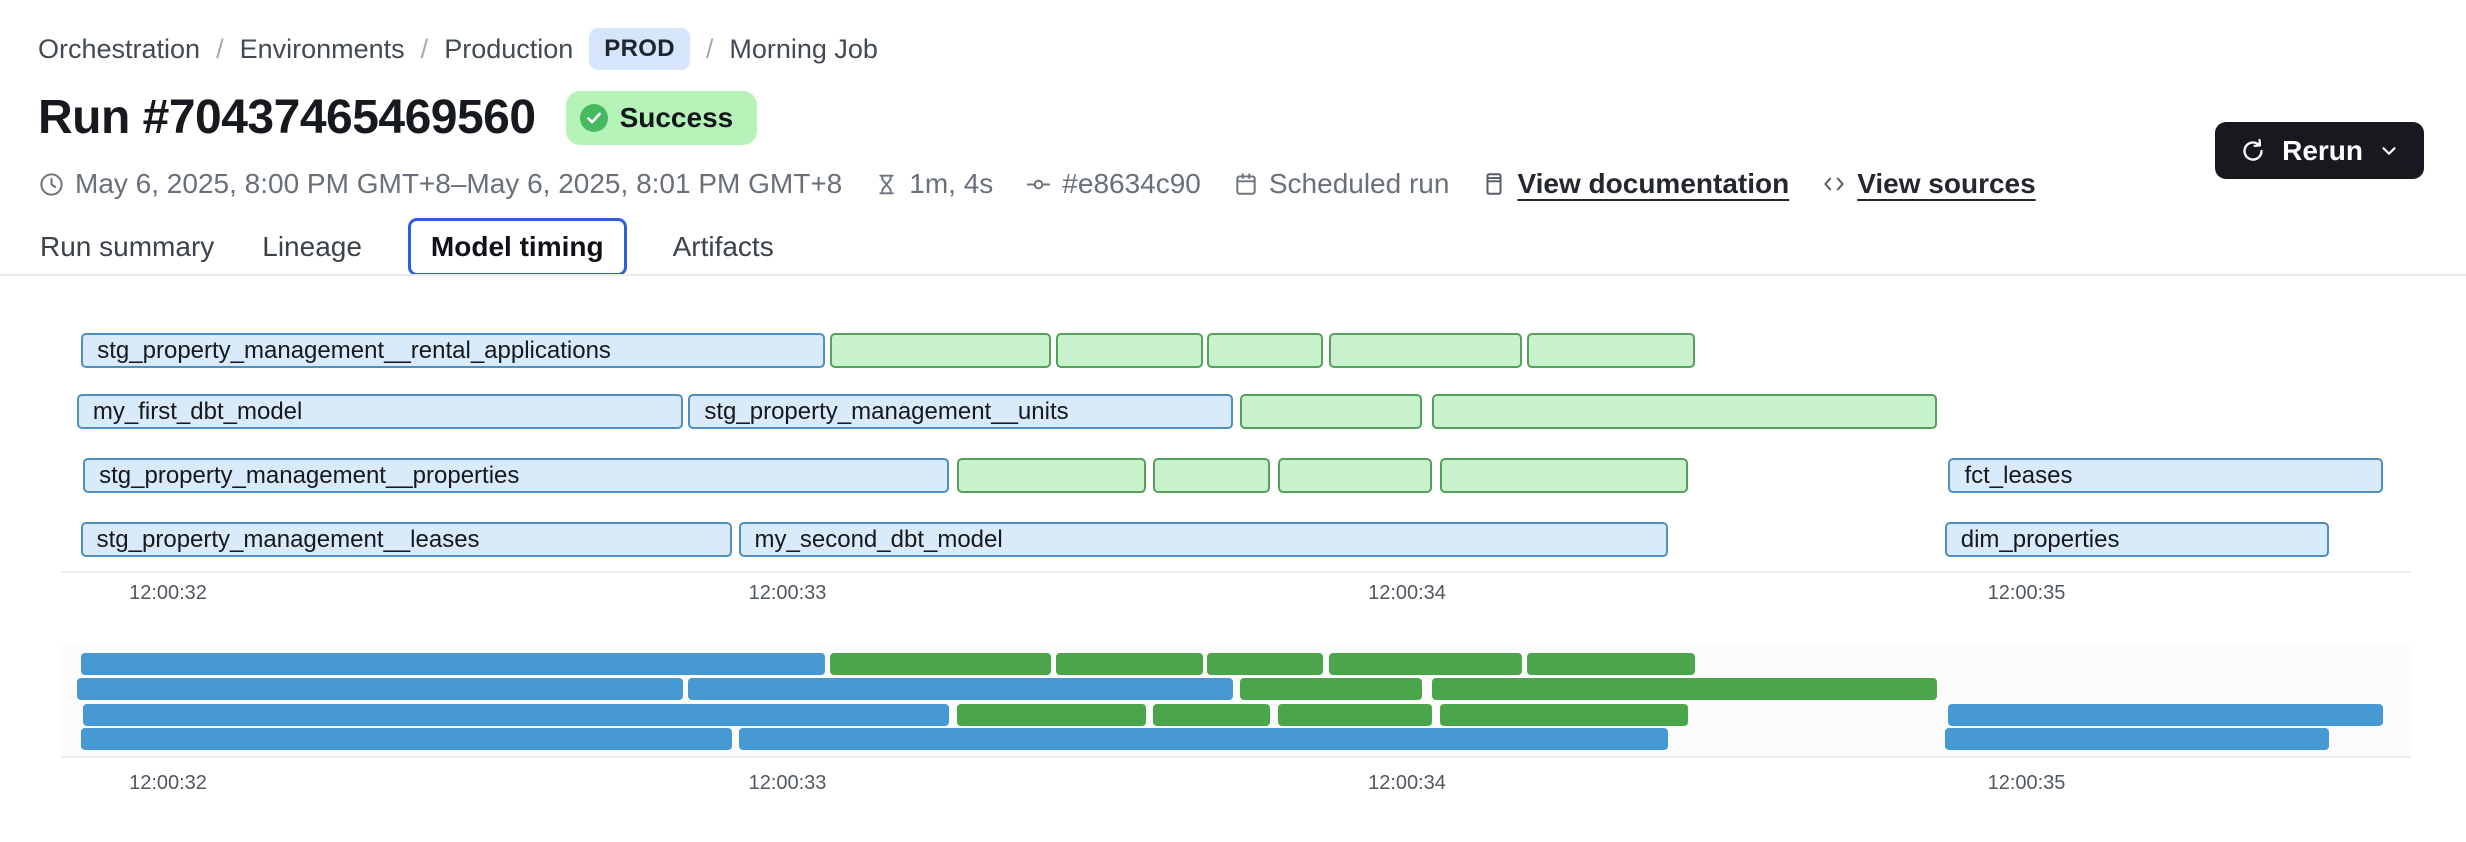  I want to click on gantt-bar-my_first_dbt_model: my_first_dbt_model, so click(380, 411).